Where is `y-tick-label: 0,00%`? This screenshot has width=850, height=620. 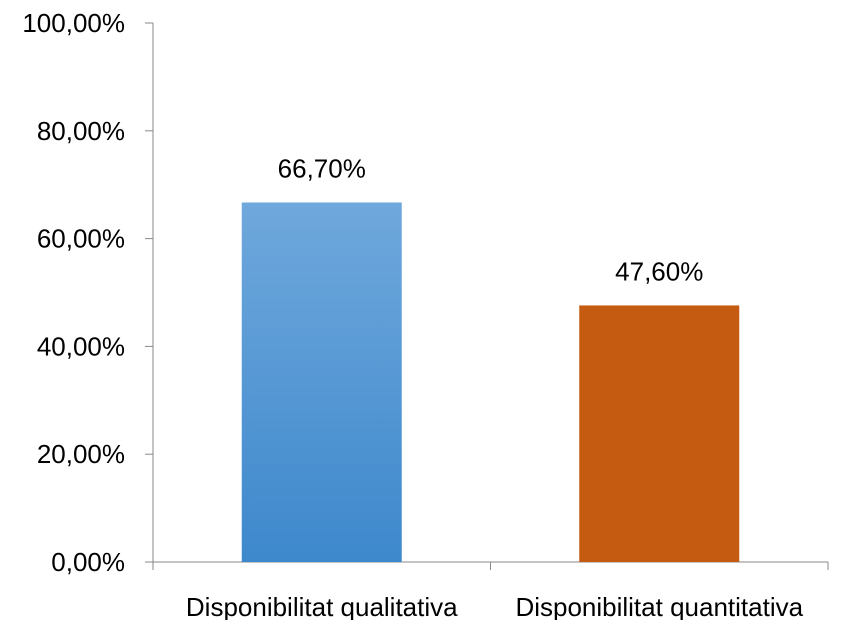
y-tick-label: 0,00% is located at coordinates (88, 562).